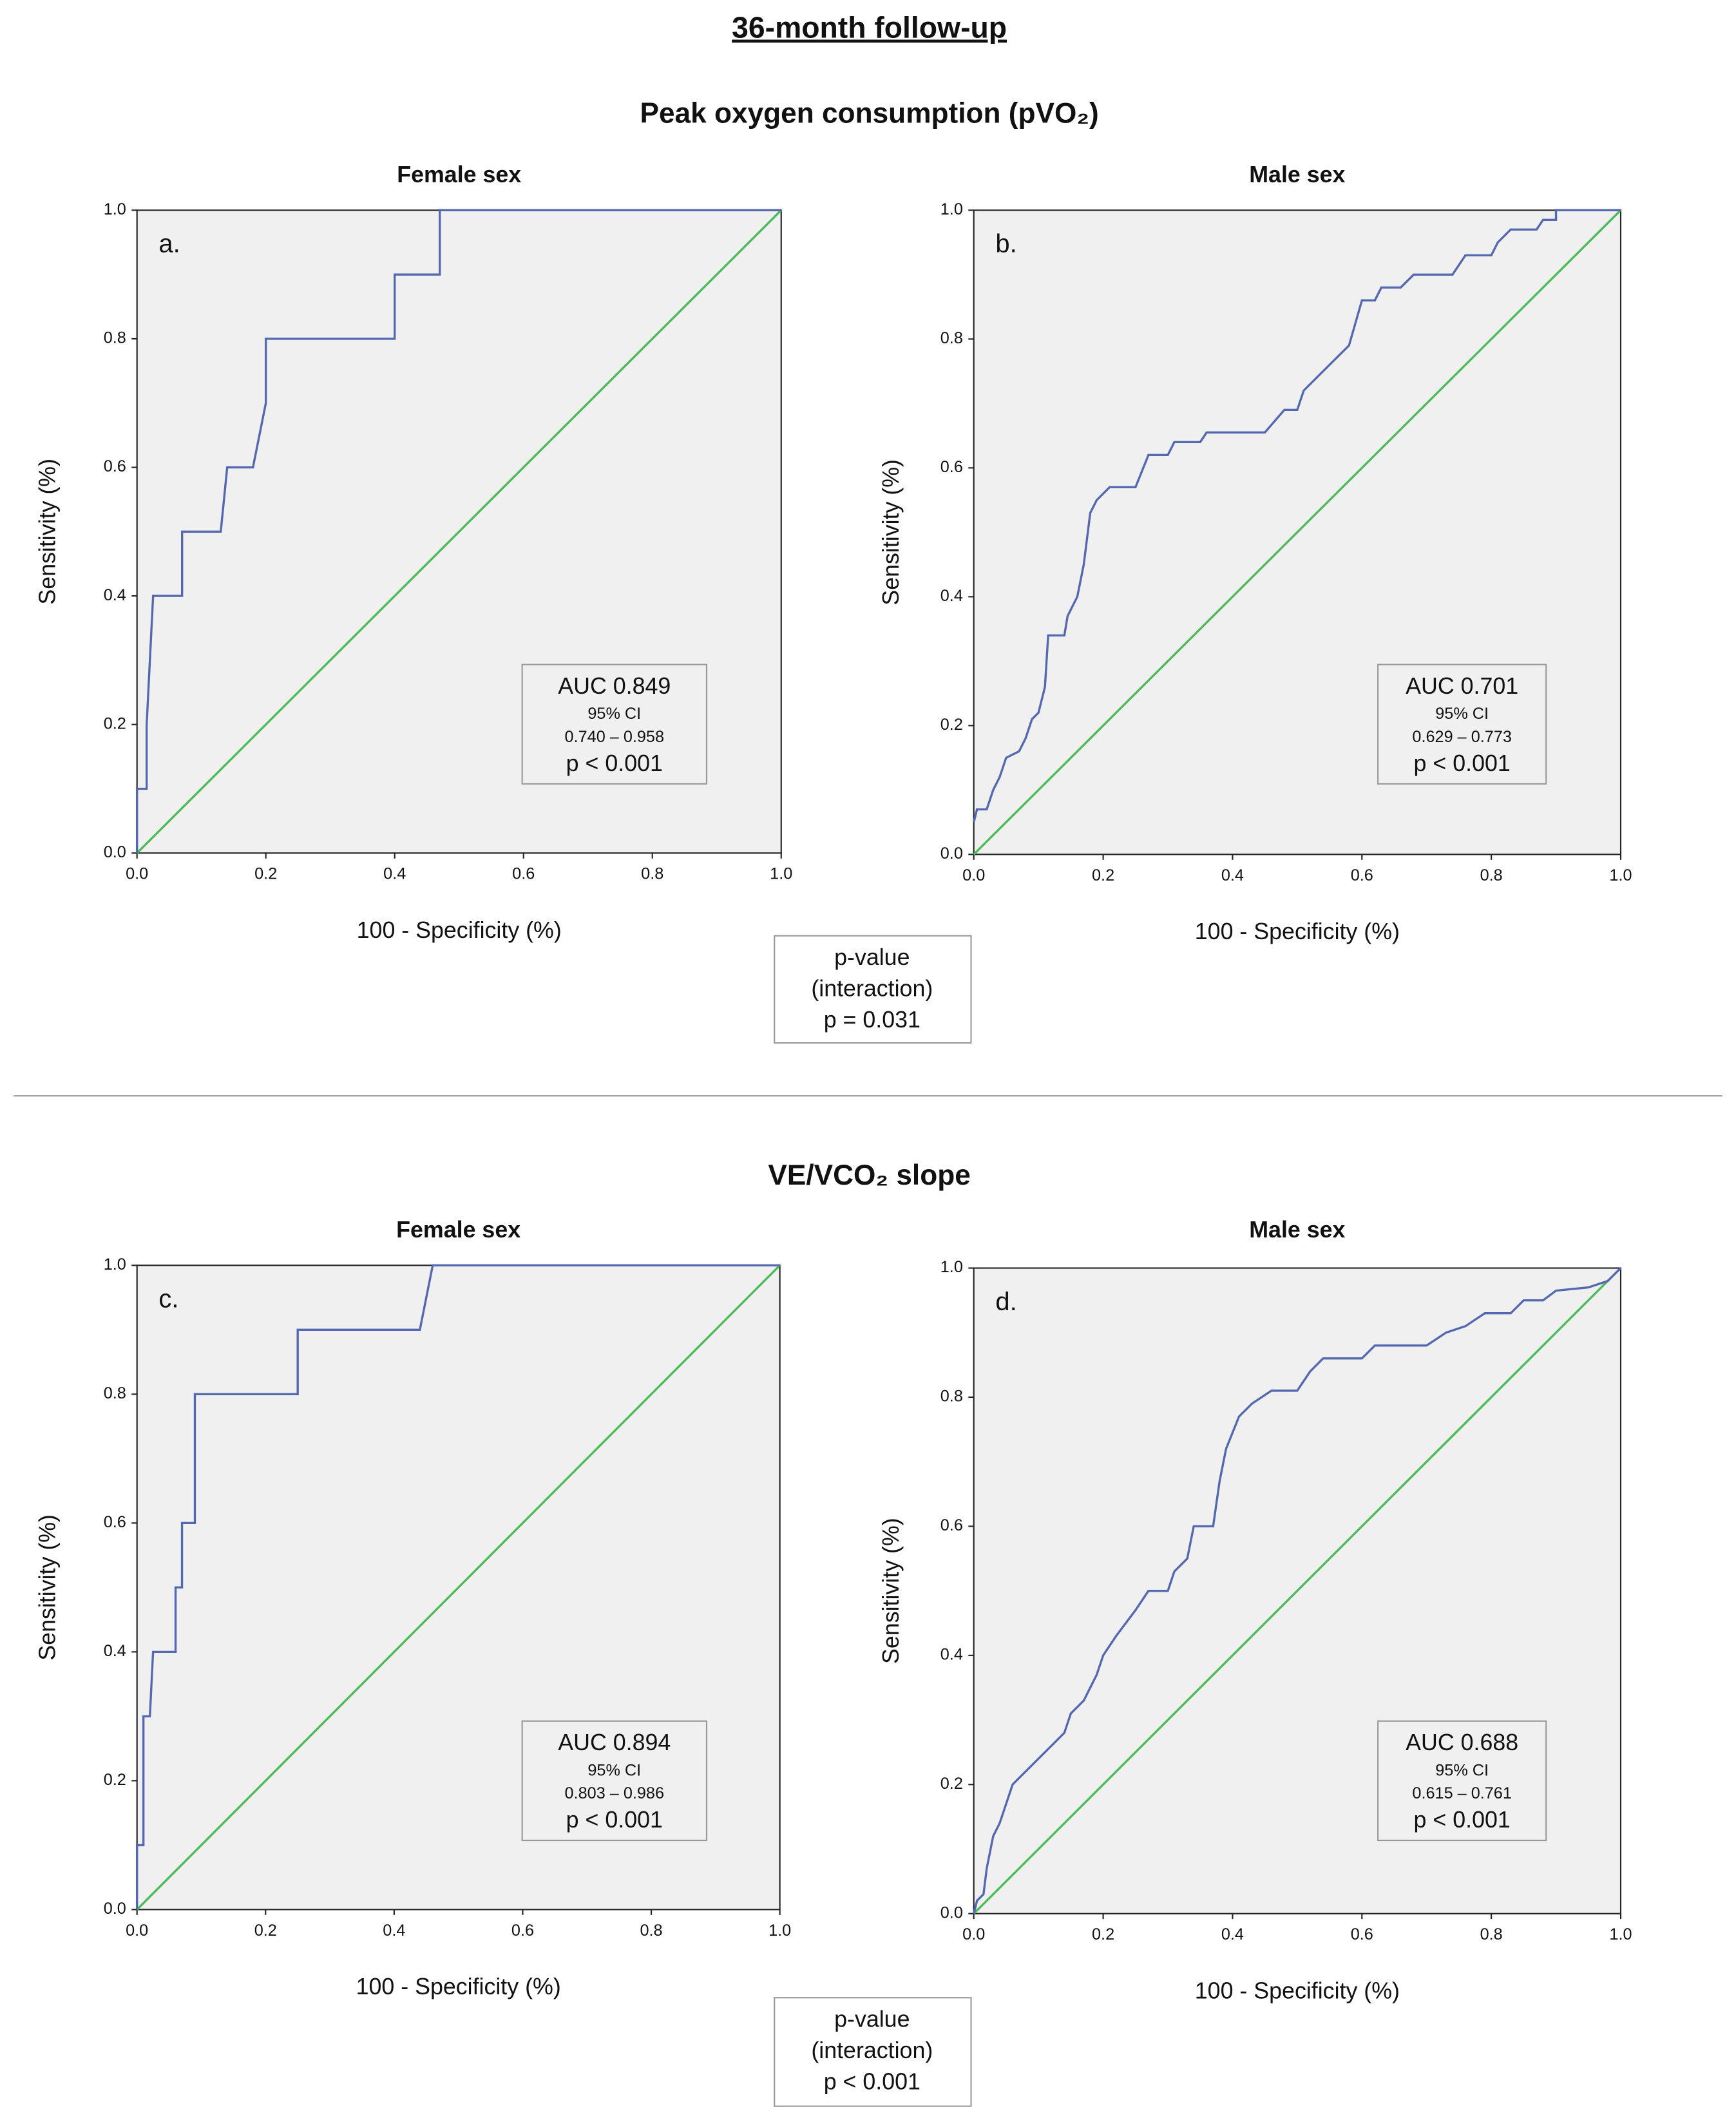  I want to click on auc-text: 0.629 – 0.773, so click(1461, 737).